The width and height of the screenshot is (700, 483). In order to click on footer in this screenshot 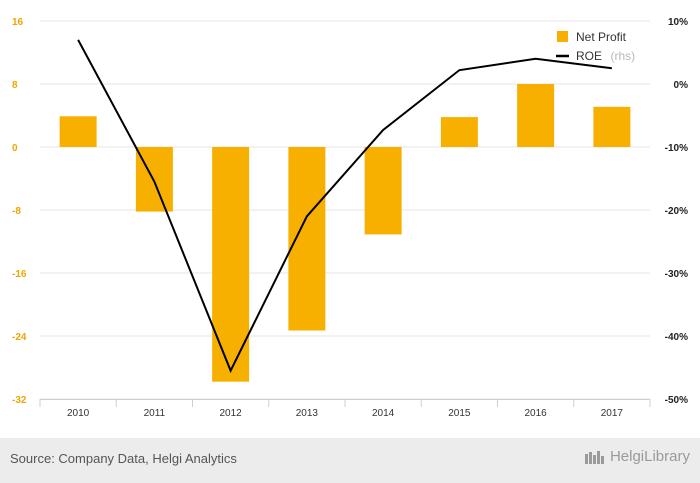, I will do `click(350, 460)`.